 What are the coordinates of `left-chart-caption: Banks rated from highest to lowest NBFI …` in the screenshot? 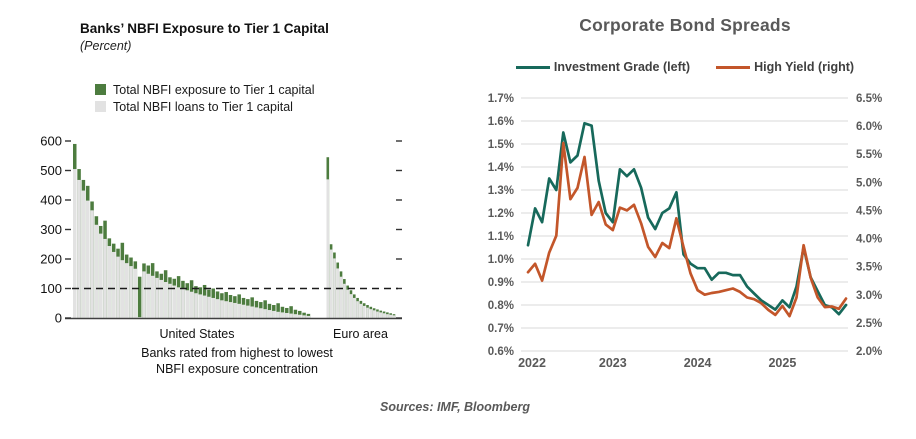 It's located at (237, 361).